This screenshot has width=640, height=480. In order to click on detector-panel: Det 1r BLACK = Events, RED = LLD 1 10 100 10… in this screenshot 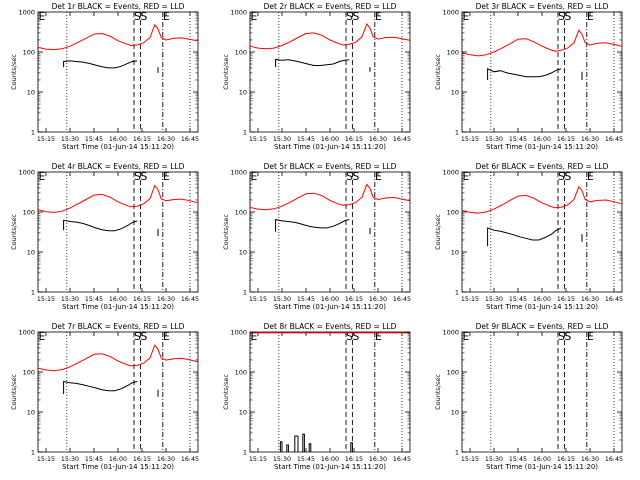, I will do `click(104, 76)`.